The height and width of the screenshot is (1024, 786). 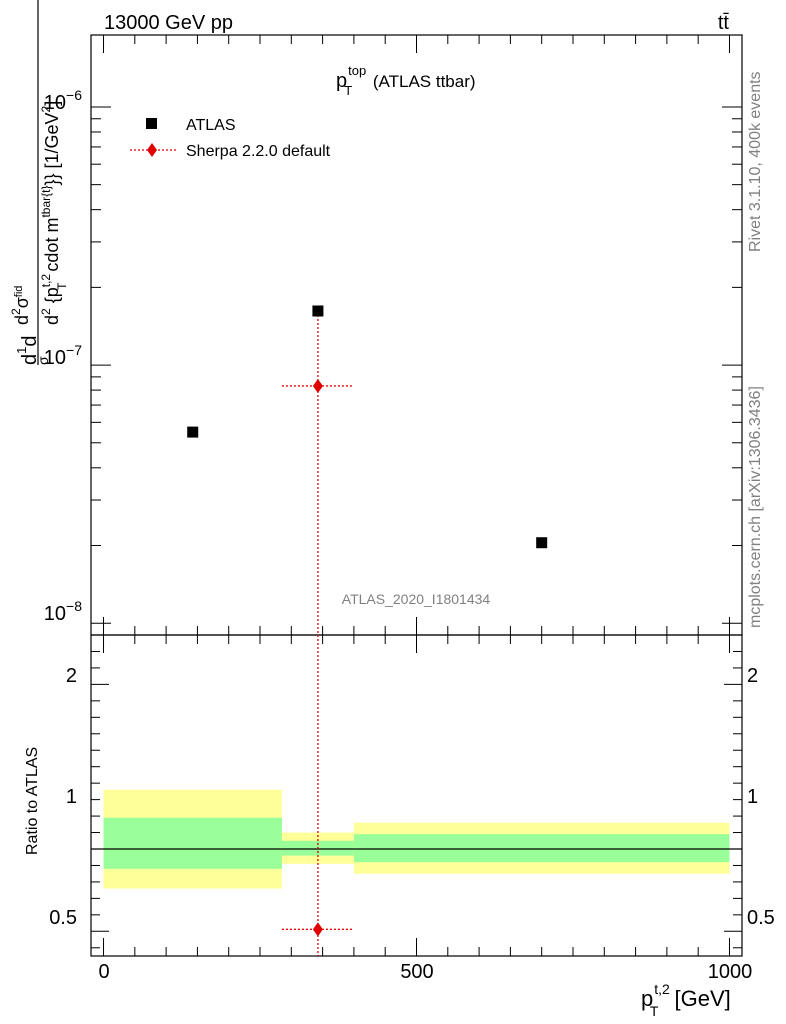 What do you see at coordinates (416, 972) in the screenshot?
I see `xtick-500: 500` at bounding box center [416, 972].